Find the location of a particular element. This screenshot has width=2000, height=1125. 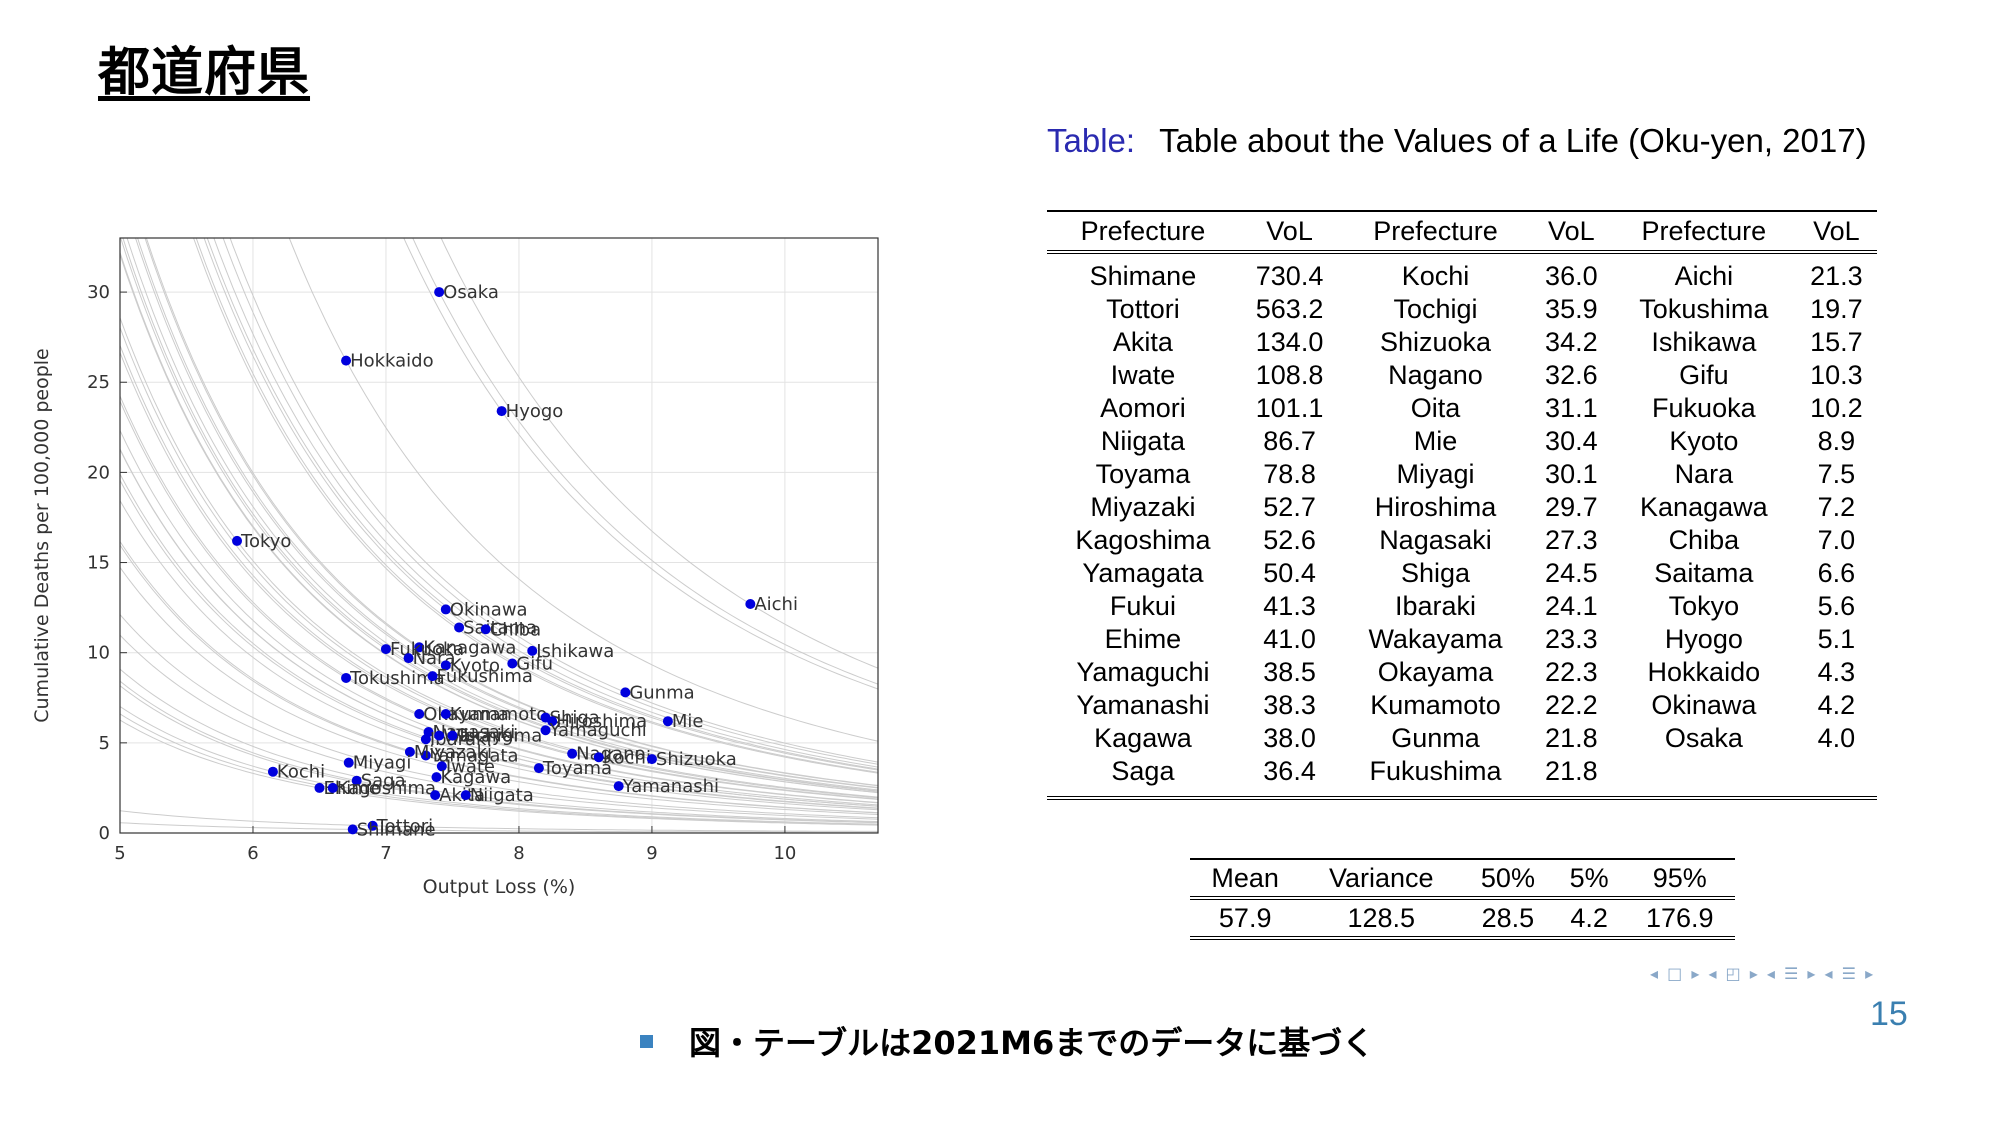

prefecture-cell: Shimane is located at coordinates (1143, 276).